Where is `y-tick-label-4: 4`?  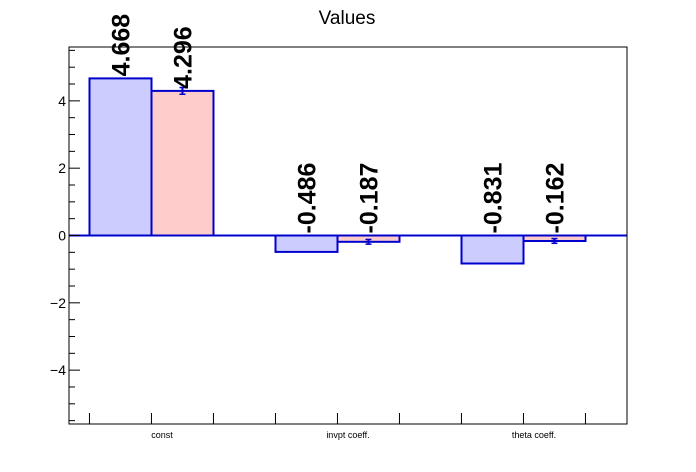 y-tick-label-4: 4 is located at coordinates (62, 101).